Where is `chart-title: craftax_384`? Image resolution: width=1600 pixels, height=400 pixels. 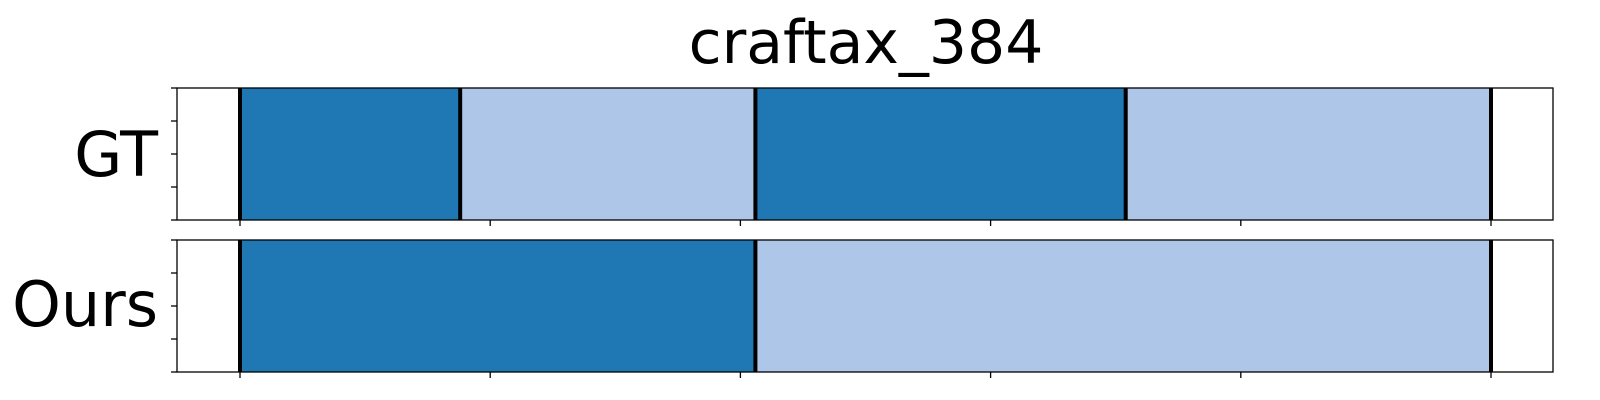
chart-title: craftax_384 is located at coordinates (866, 43).